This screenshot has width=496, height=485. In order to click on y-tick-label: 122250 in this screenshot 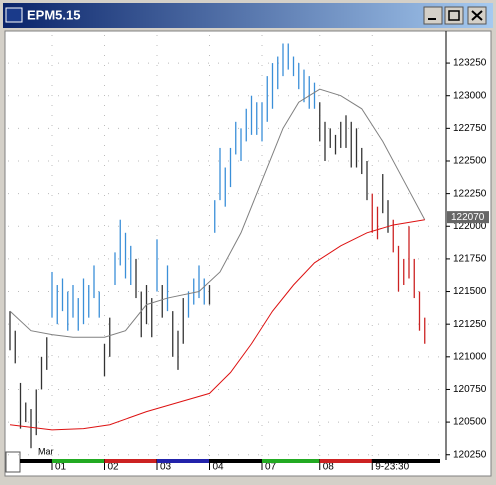, I will do `click(470, 193)`.